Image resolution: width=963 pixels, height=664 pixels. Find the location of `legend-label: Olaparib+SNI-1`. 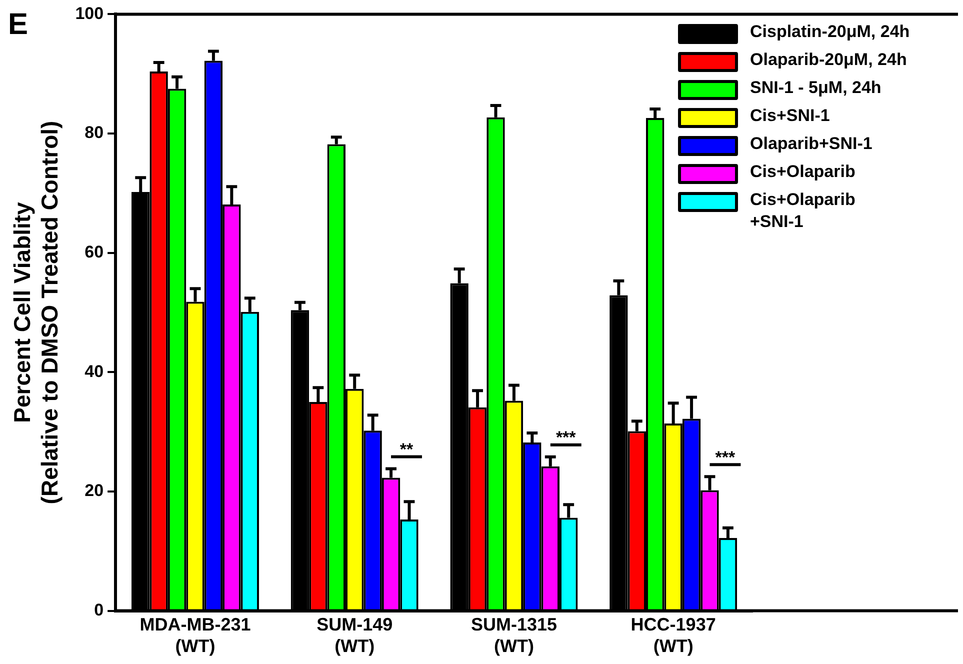

legend-label: Olaparib+SNI-1 is located at coordinates (811, 144).